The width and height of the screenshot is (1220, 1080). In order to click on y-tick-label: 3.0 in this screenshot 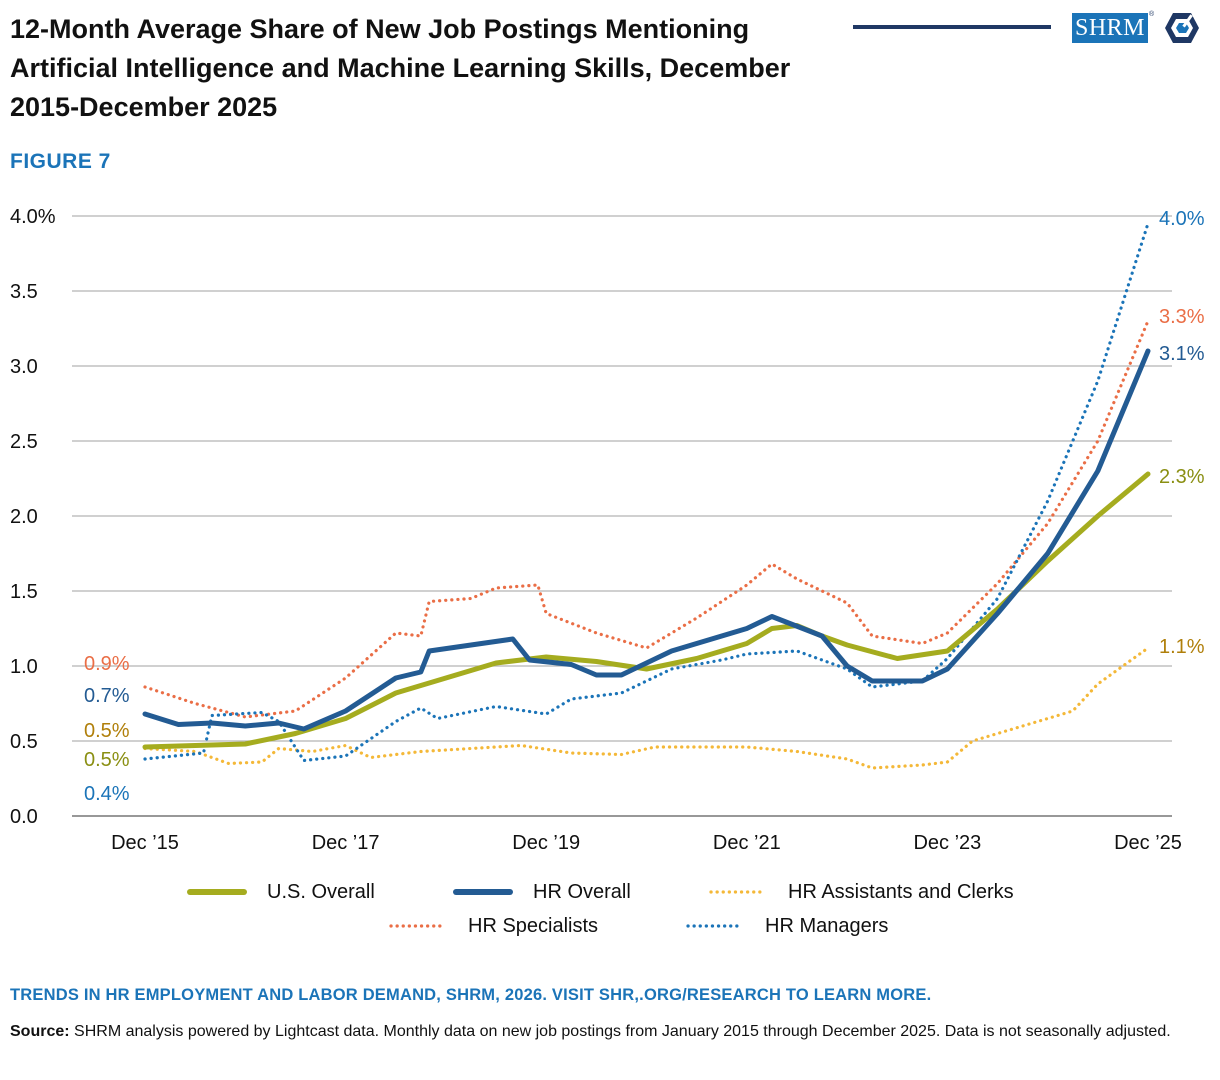, I will do `click(24, 367)`.